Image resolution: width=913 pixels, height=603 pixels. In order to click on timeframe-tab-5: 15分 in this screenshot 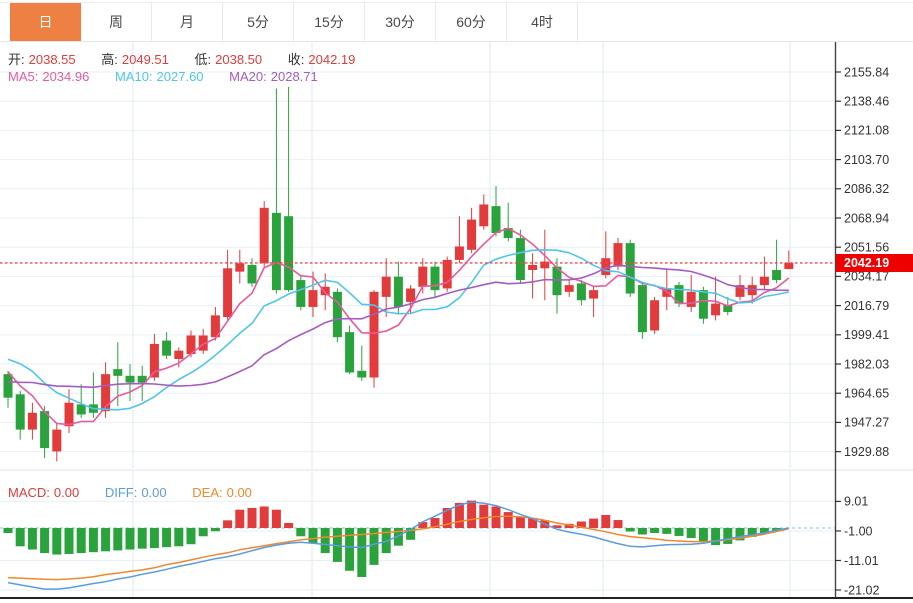, I will do `click(329, 22)`.